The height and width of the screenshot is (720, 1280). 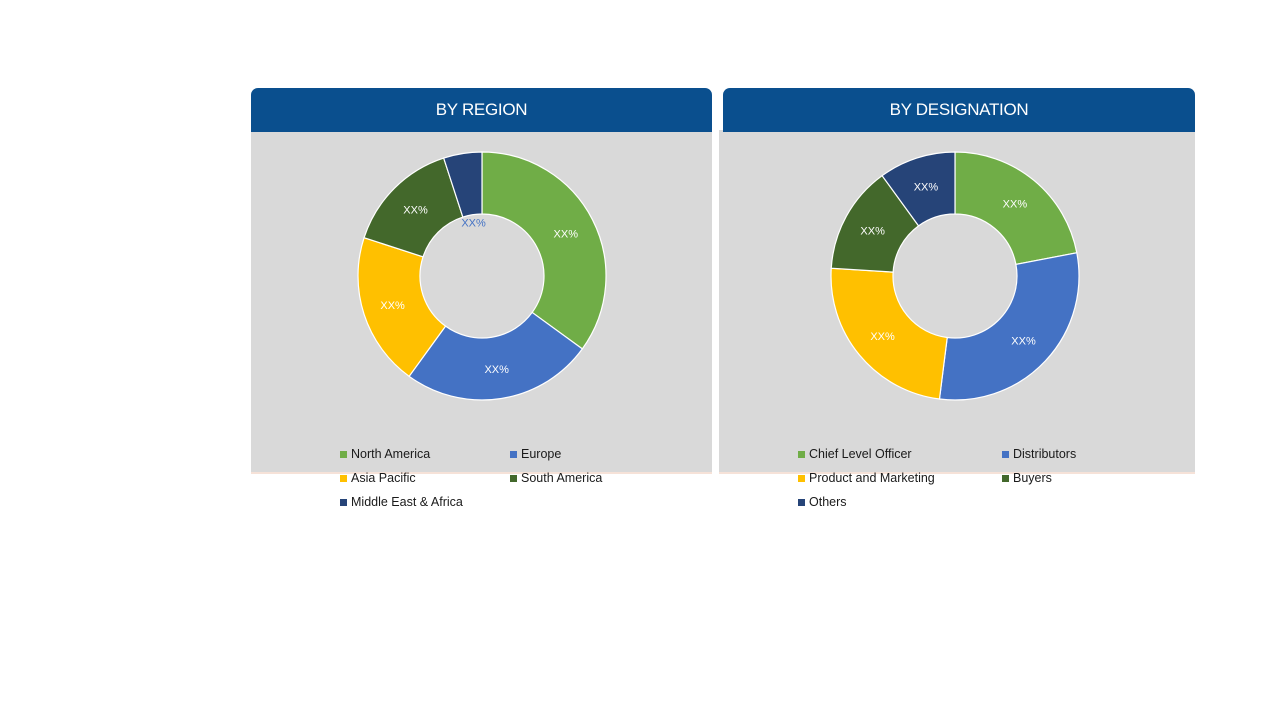 What do you see at coordinates (1045, 454) in the screenshot?
I see `legend-label: Distributors` at bounding box center [1045, 454].